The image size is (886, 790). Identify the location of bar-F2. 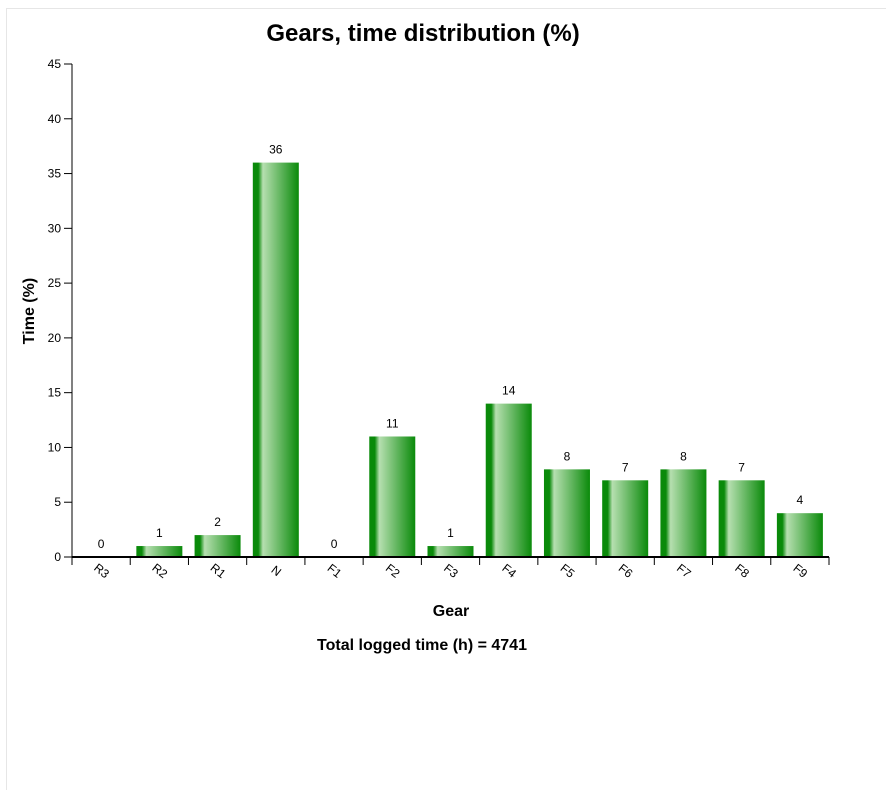
(392, 496).